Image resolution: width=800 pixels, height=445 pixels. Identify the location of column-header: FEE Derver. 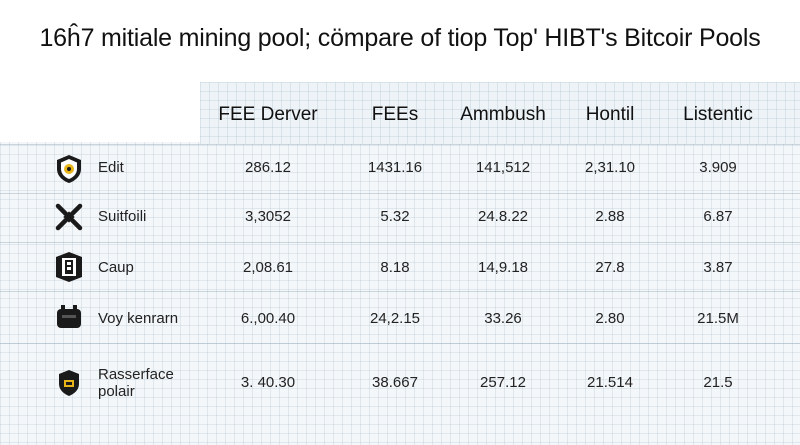
(268, 114).